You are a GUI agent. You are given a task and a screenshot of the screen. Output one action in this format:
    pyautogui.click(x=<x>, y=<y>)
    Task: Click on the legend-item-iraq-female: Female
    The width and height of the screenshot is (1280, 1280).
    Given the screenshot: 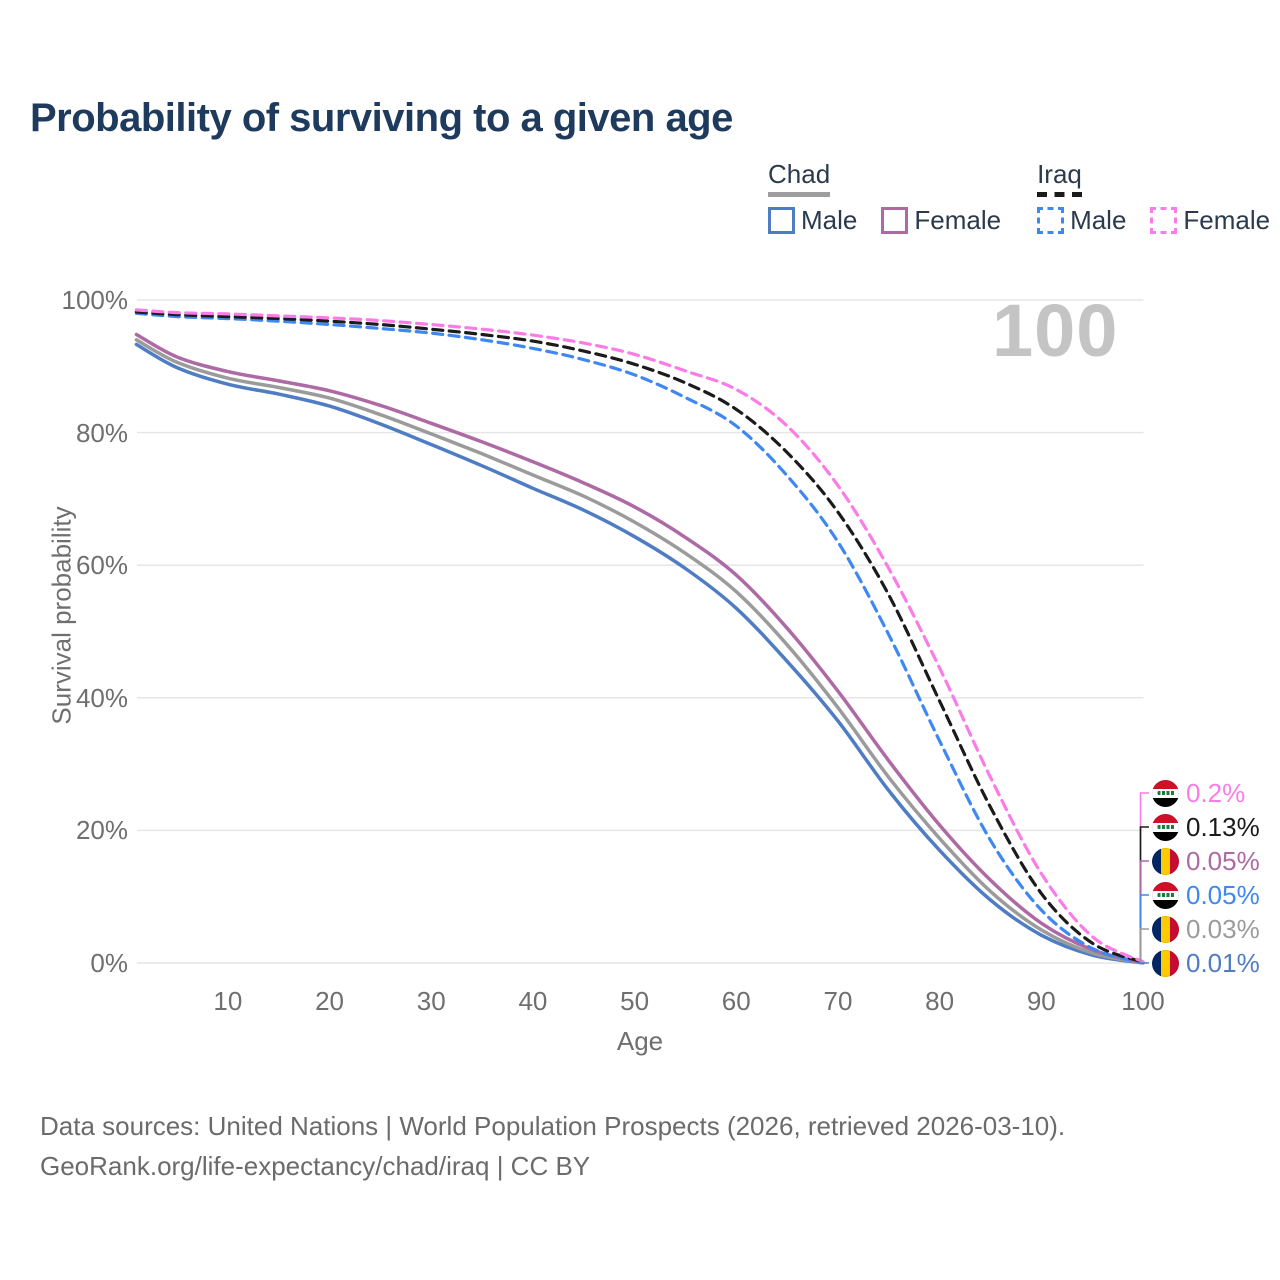 What is the action you would take?
    pyautogui.click(x=1210, y=220)
    